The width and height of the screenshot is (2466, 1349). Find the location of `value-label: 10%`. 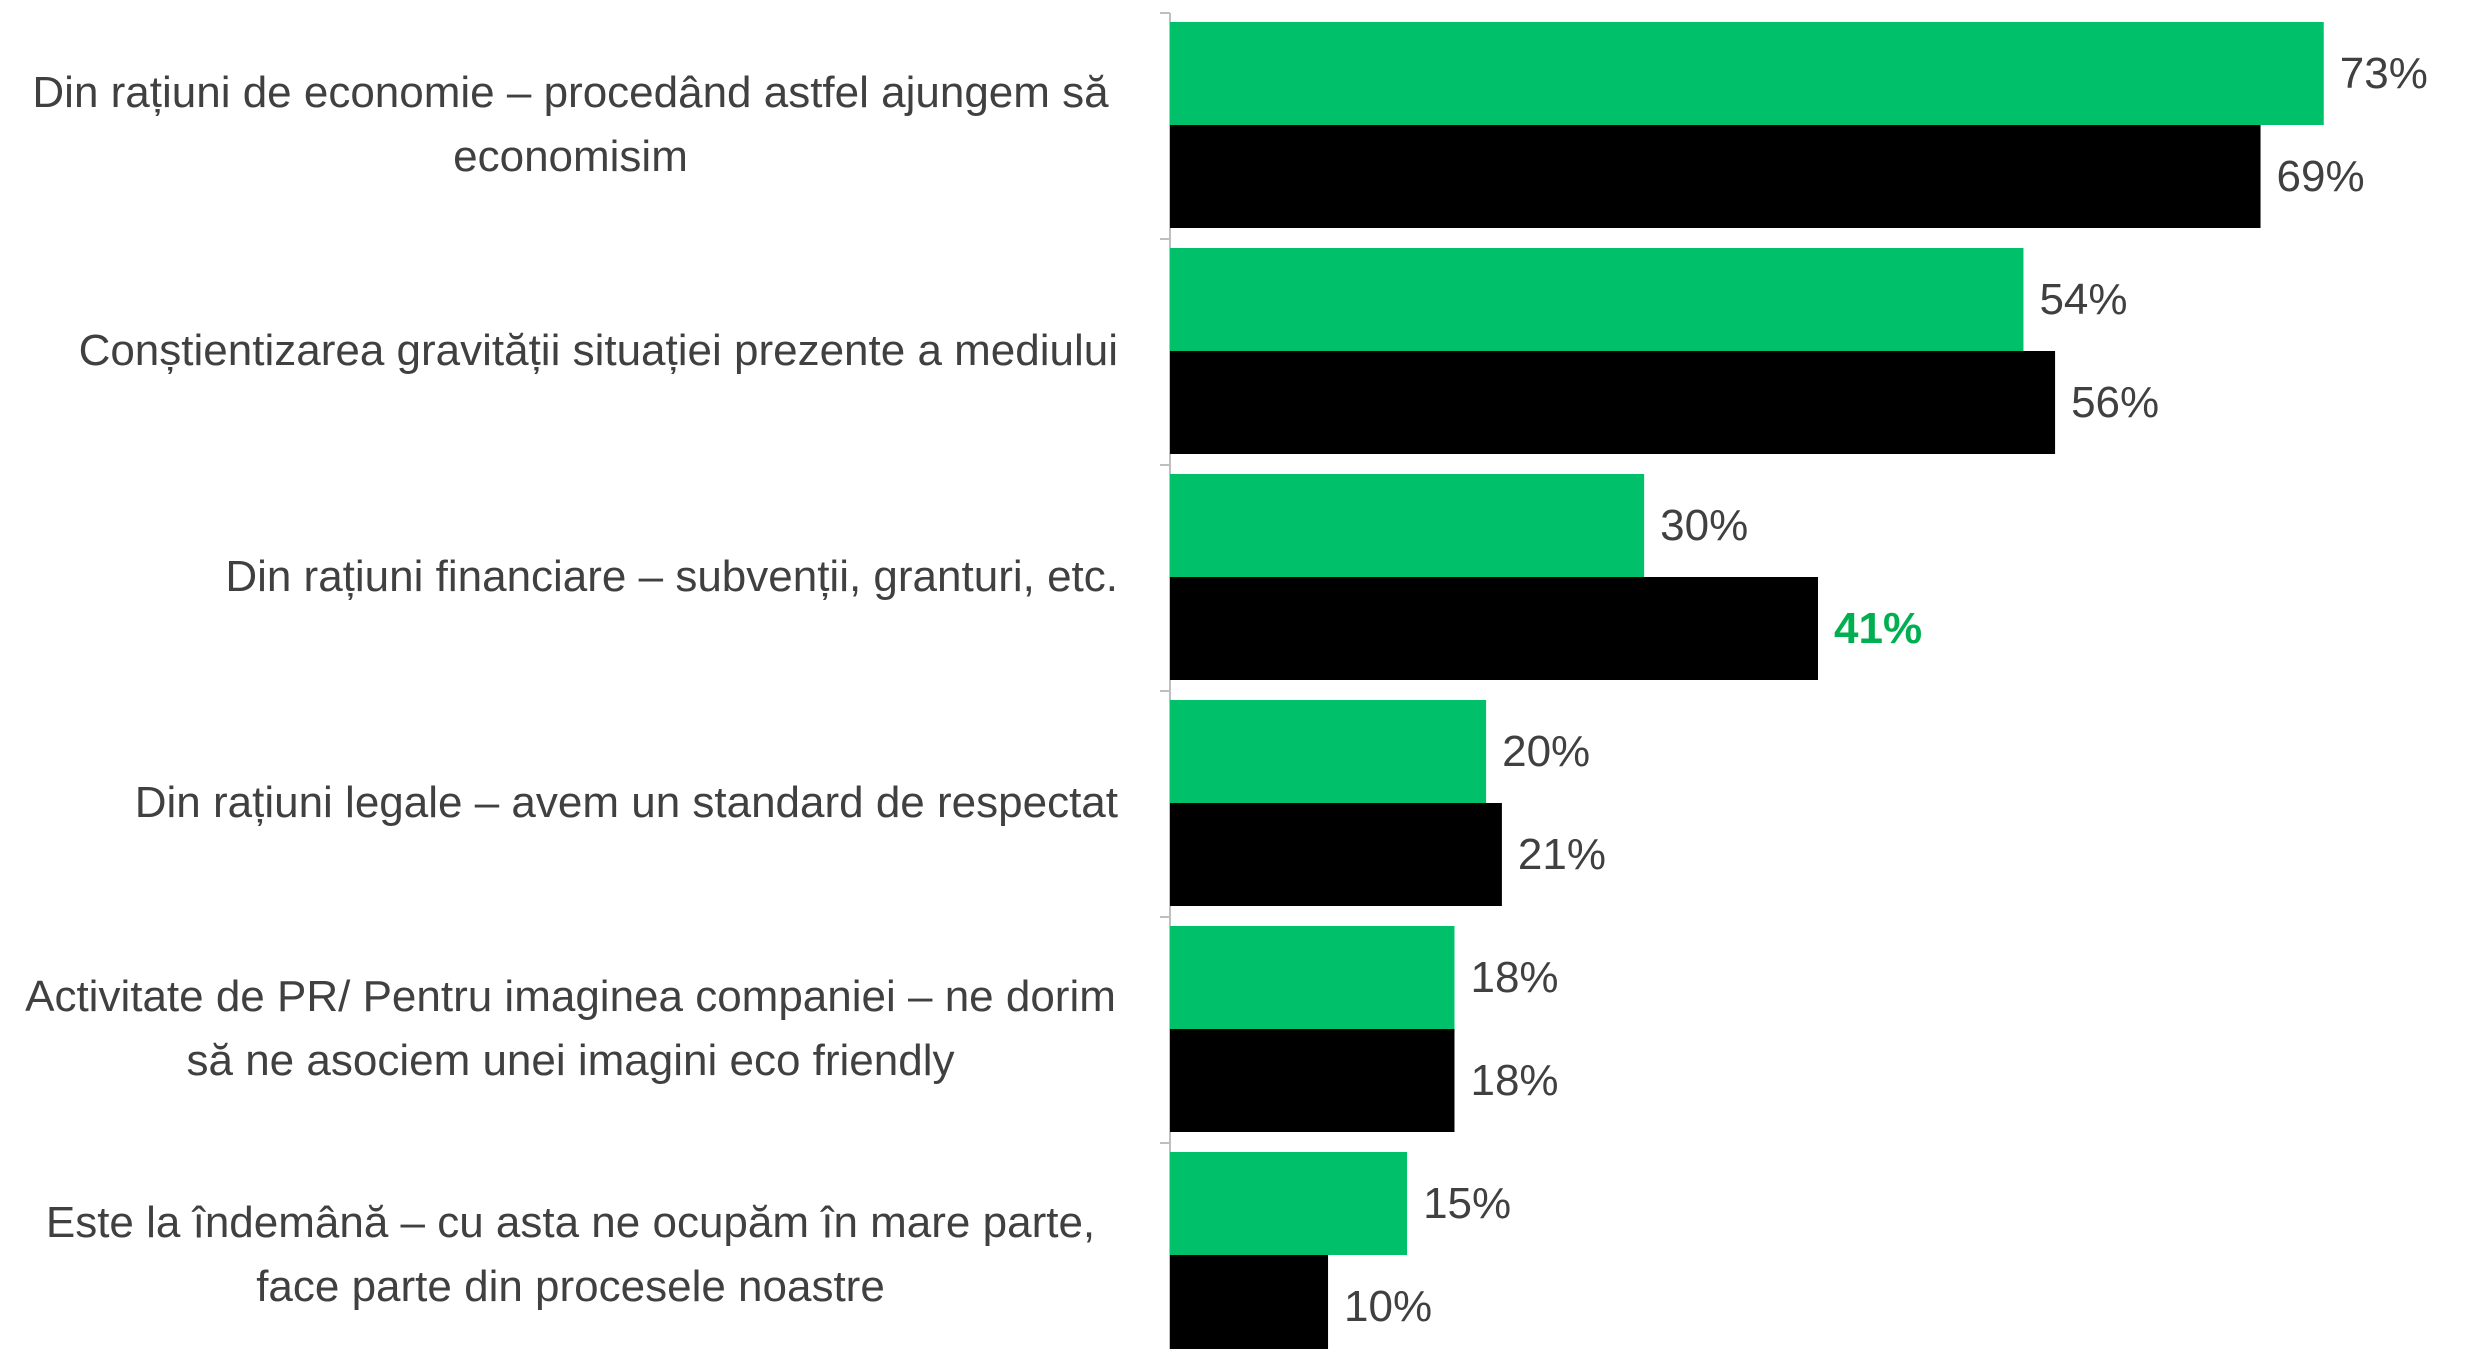

value-label: 10% is located at coordinates (1388, 1306).